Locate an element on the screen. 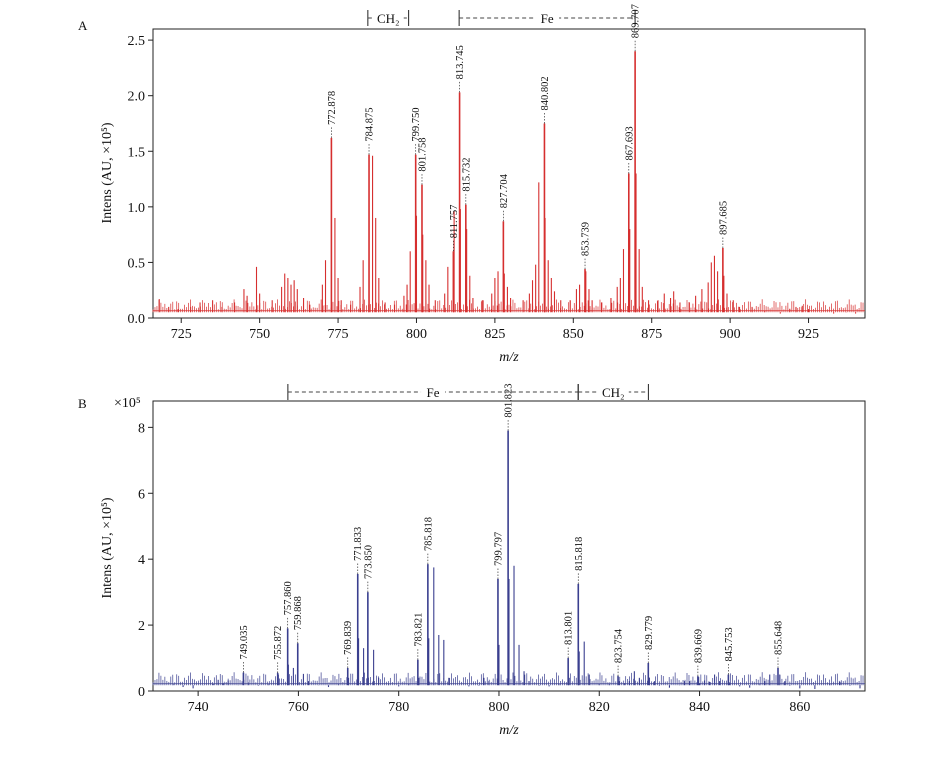 The image size is (942, 763). peak-label: 815.818 is located at coordinates (579, 554).